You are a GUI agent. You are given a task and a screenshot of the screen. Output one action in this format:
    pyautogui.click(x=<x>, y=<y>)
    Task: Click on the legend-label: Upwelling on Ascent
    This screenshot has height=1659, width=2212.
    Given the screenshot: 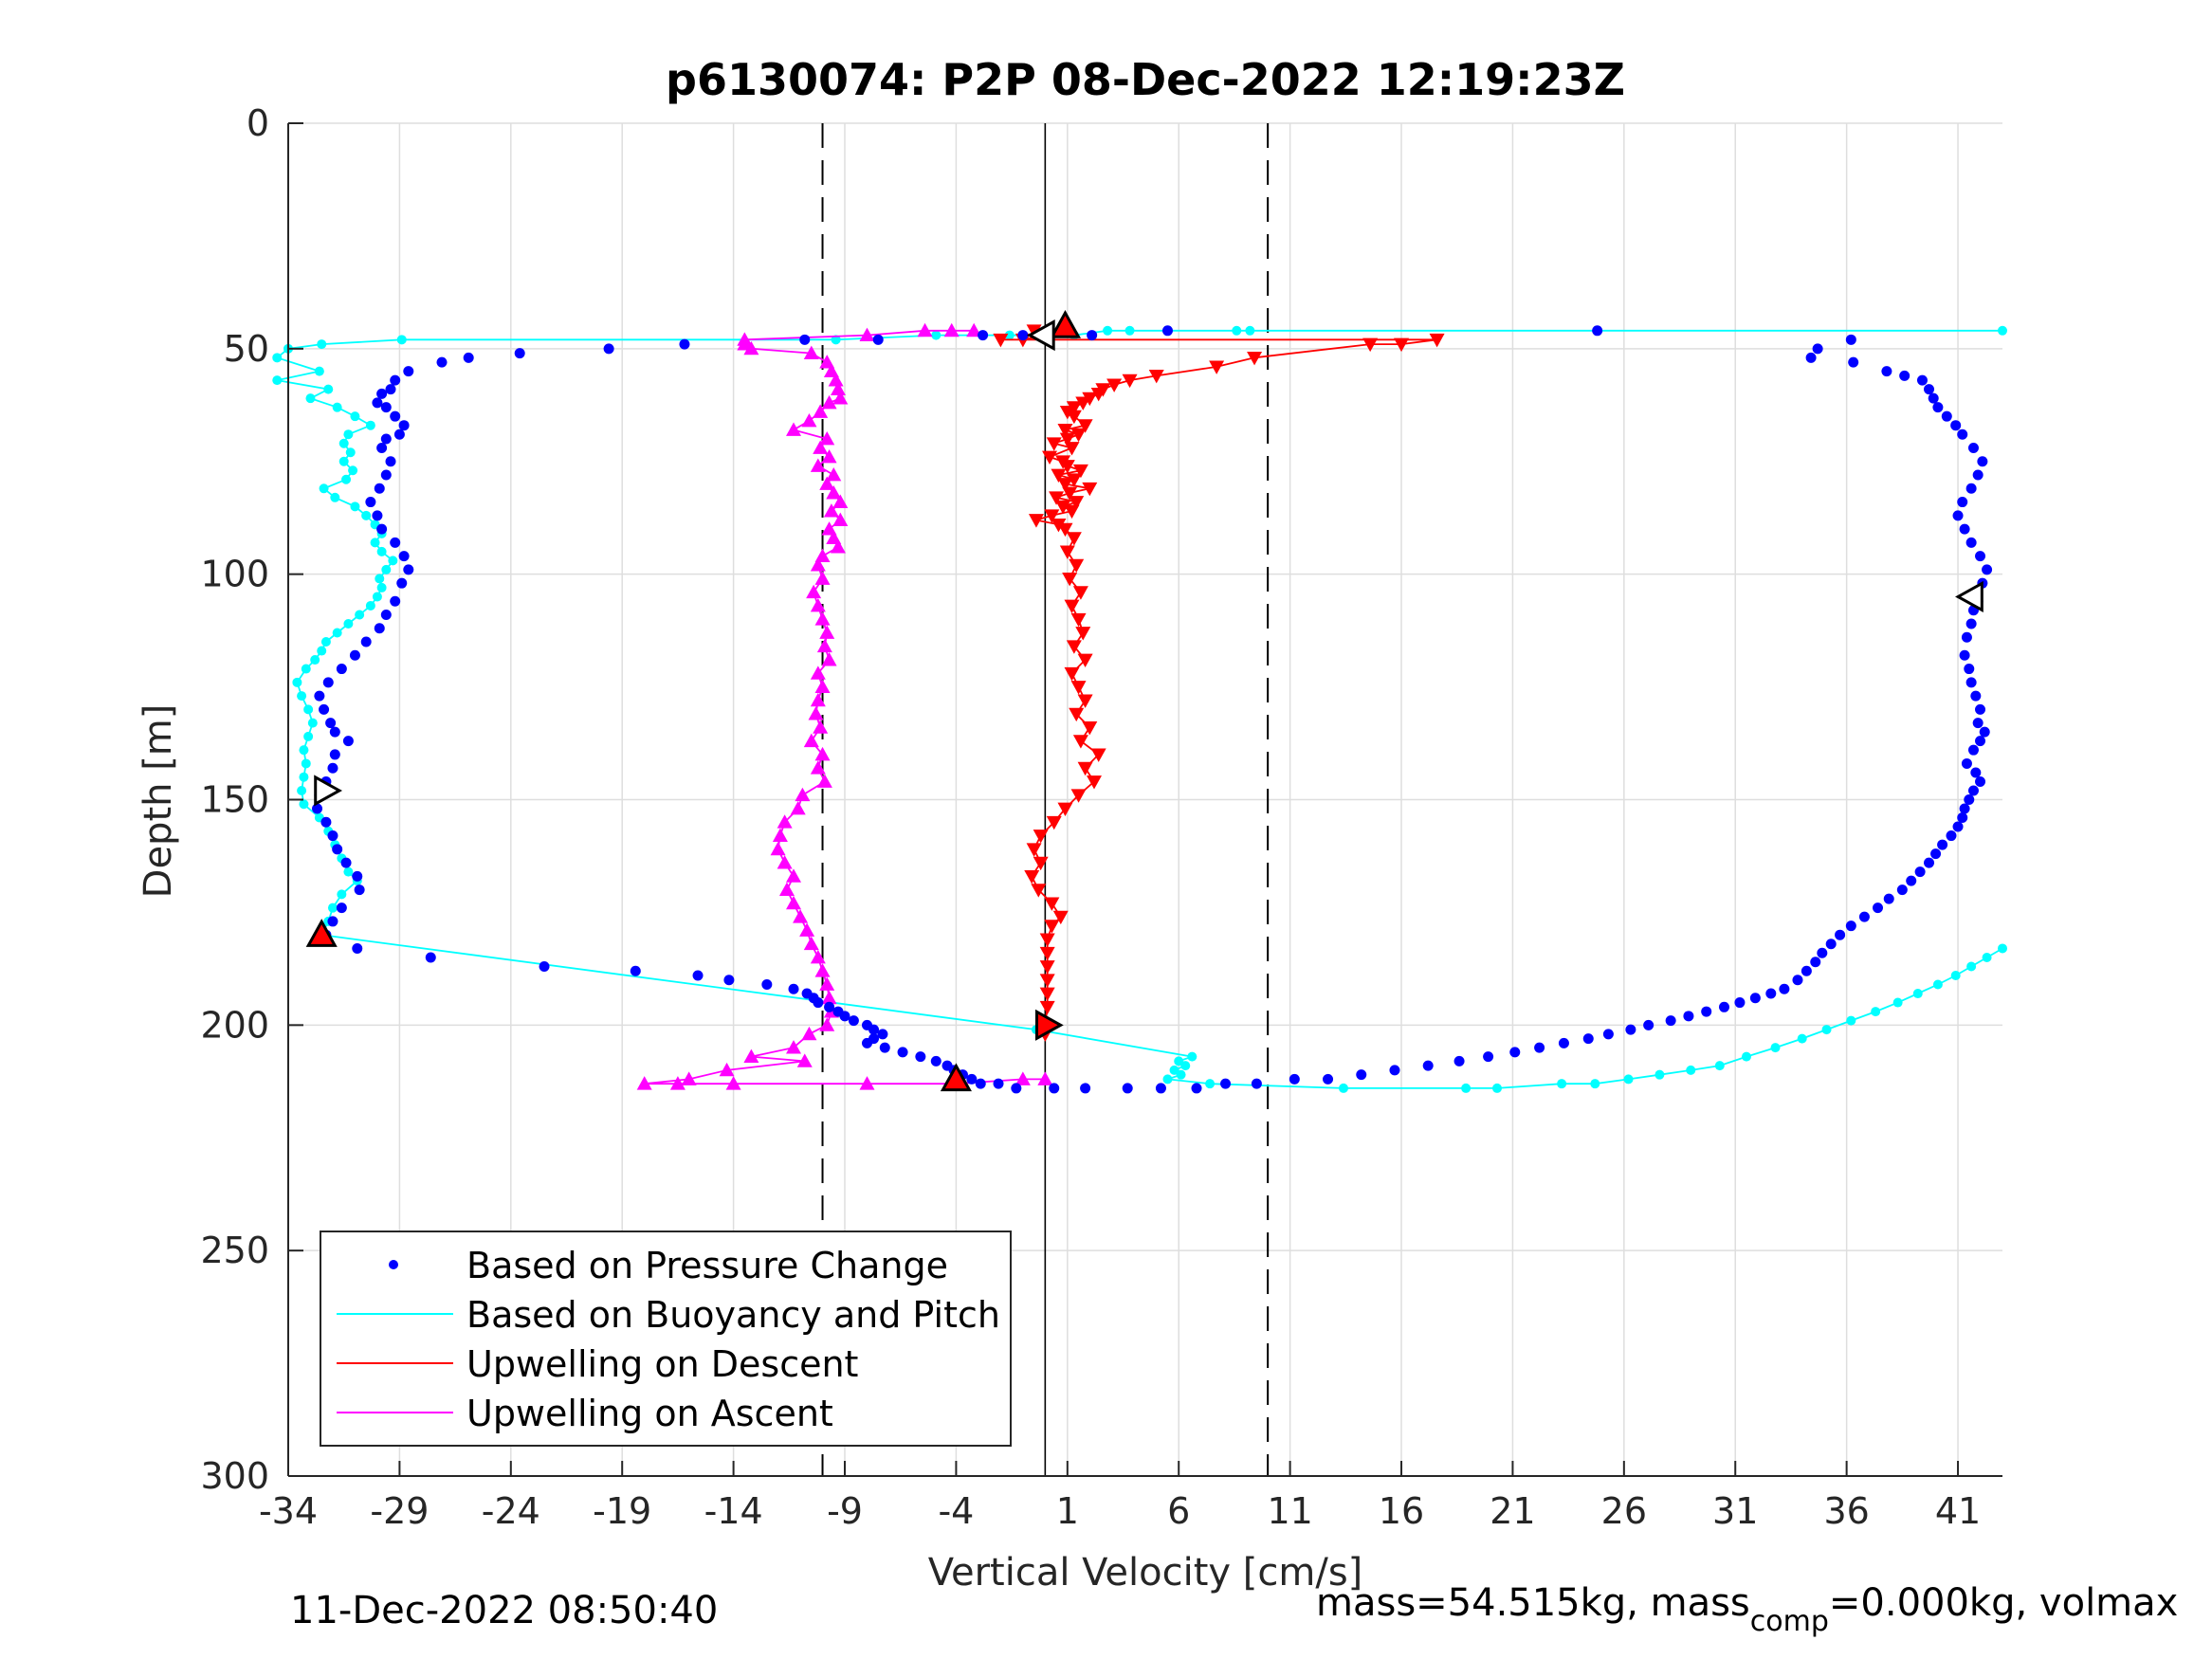 What is the action you would take?
    pyautogui.click(x=649, y=1413)
    